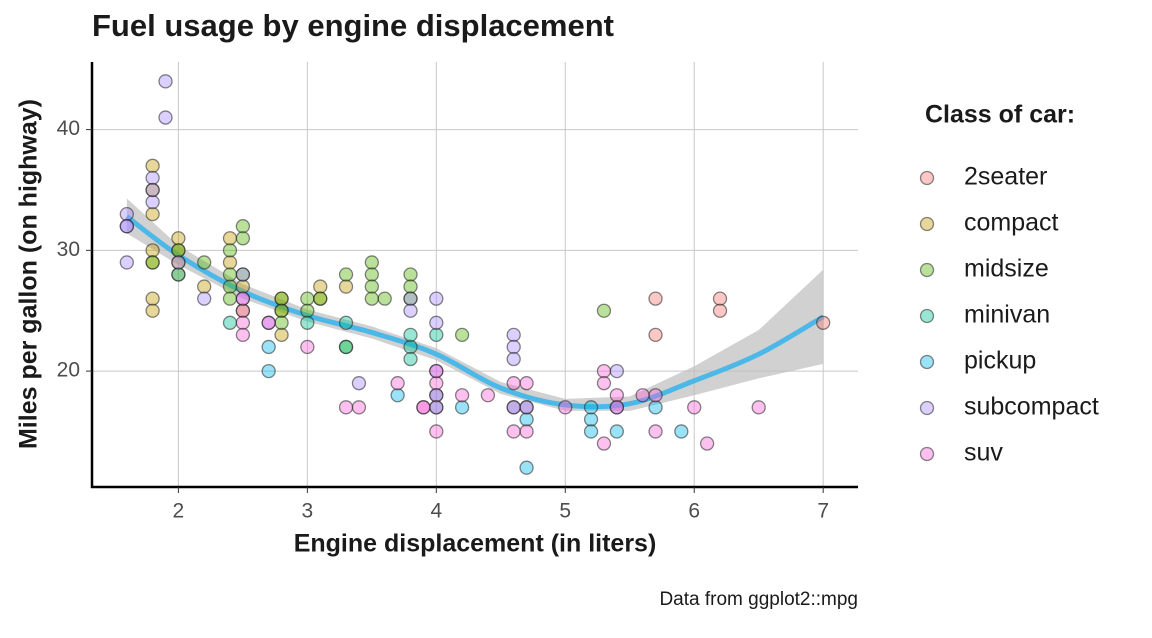 This screenshot has height=638, width=1152. Describe the element at coordinates (1007, 315) in the screenshot. I see `legend-label: minivan` at that location.